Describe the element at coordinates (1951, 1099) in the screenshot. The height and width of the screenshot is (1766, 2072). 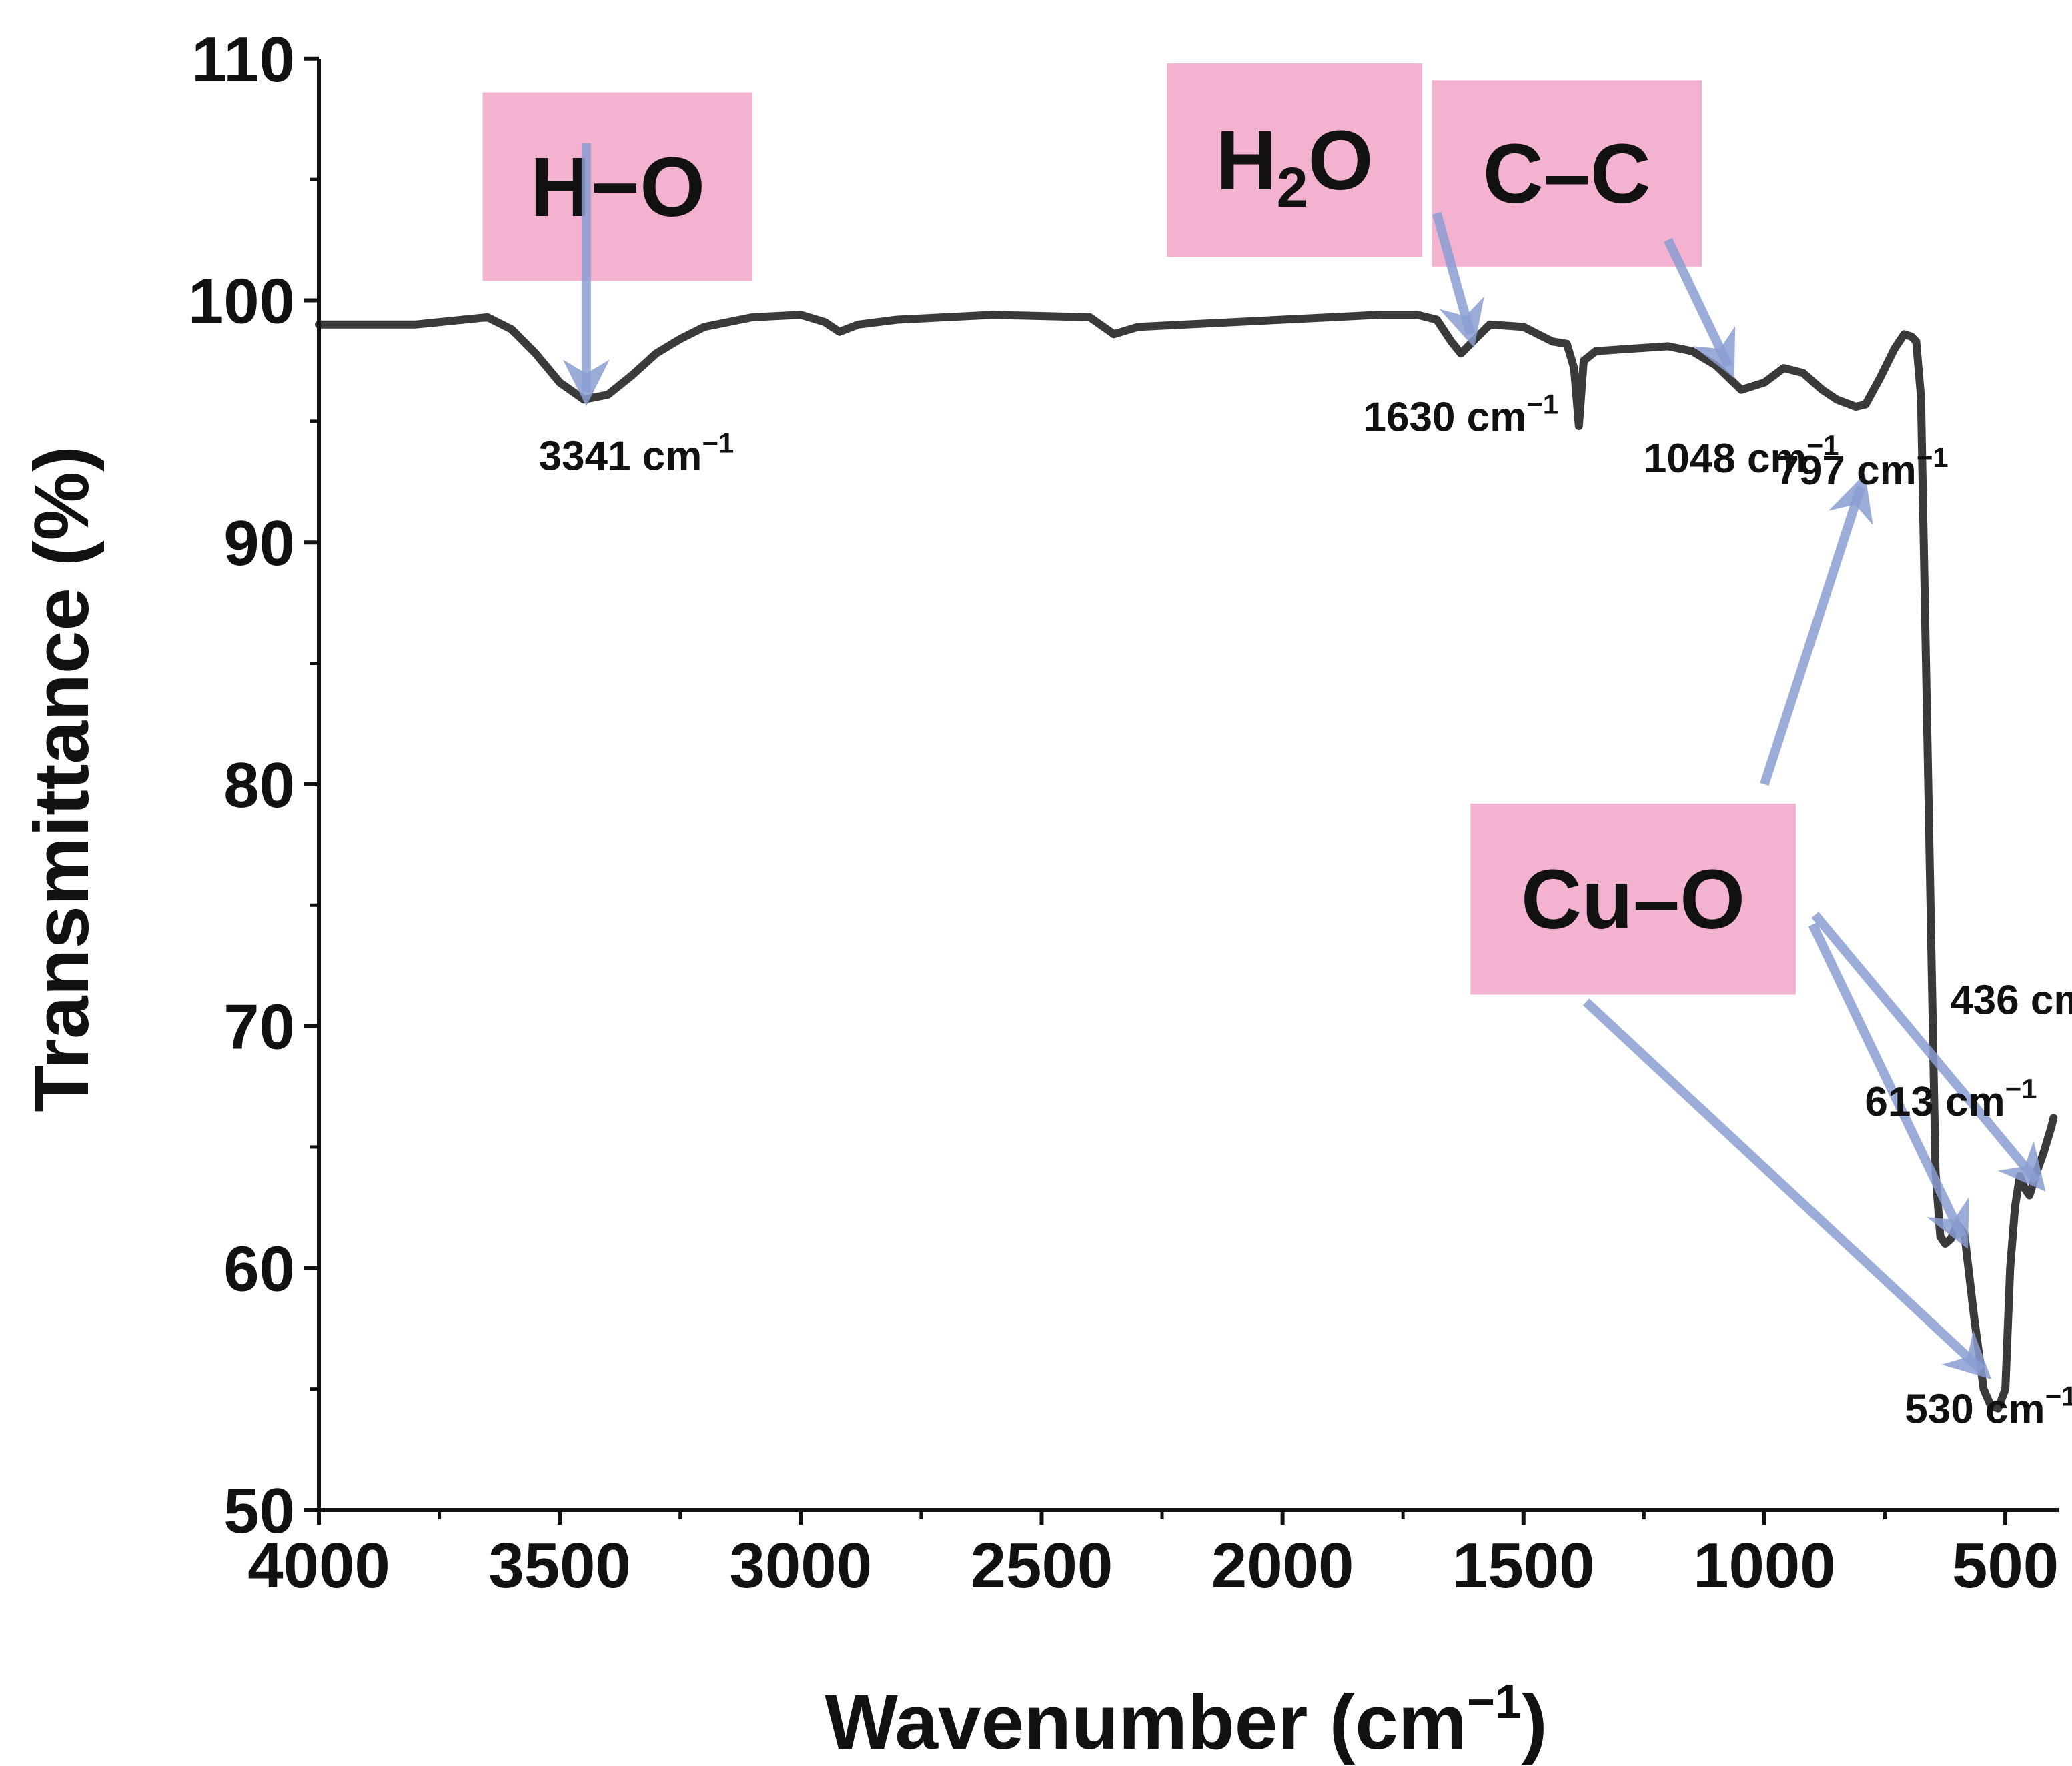
I see `peak-label-5: 613 cm−1` at that location.